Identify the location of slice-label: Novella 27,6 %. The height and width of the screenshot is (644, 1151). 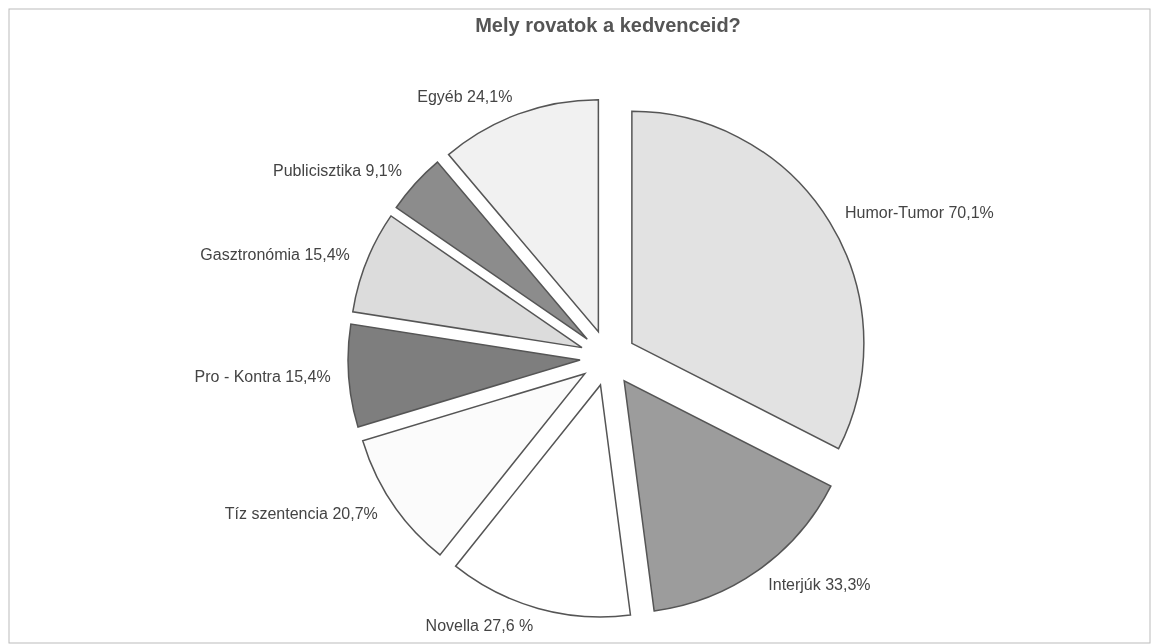
(479, 625).